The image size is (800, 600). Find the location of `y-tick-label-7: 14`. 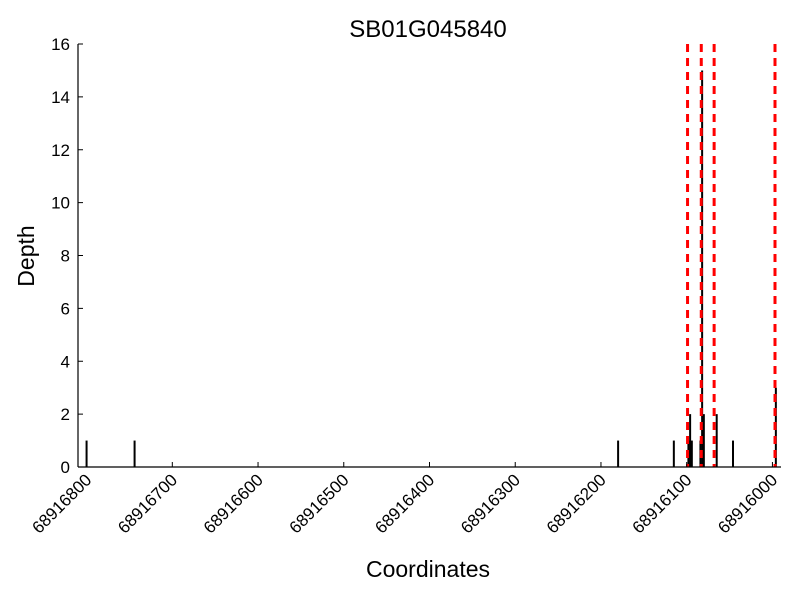

y-tick-label-7: 14 is located at coordinates (60, 97).